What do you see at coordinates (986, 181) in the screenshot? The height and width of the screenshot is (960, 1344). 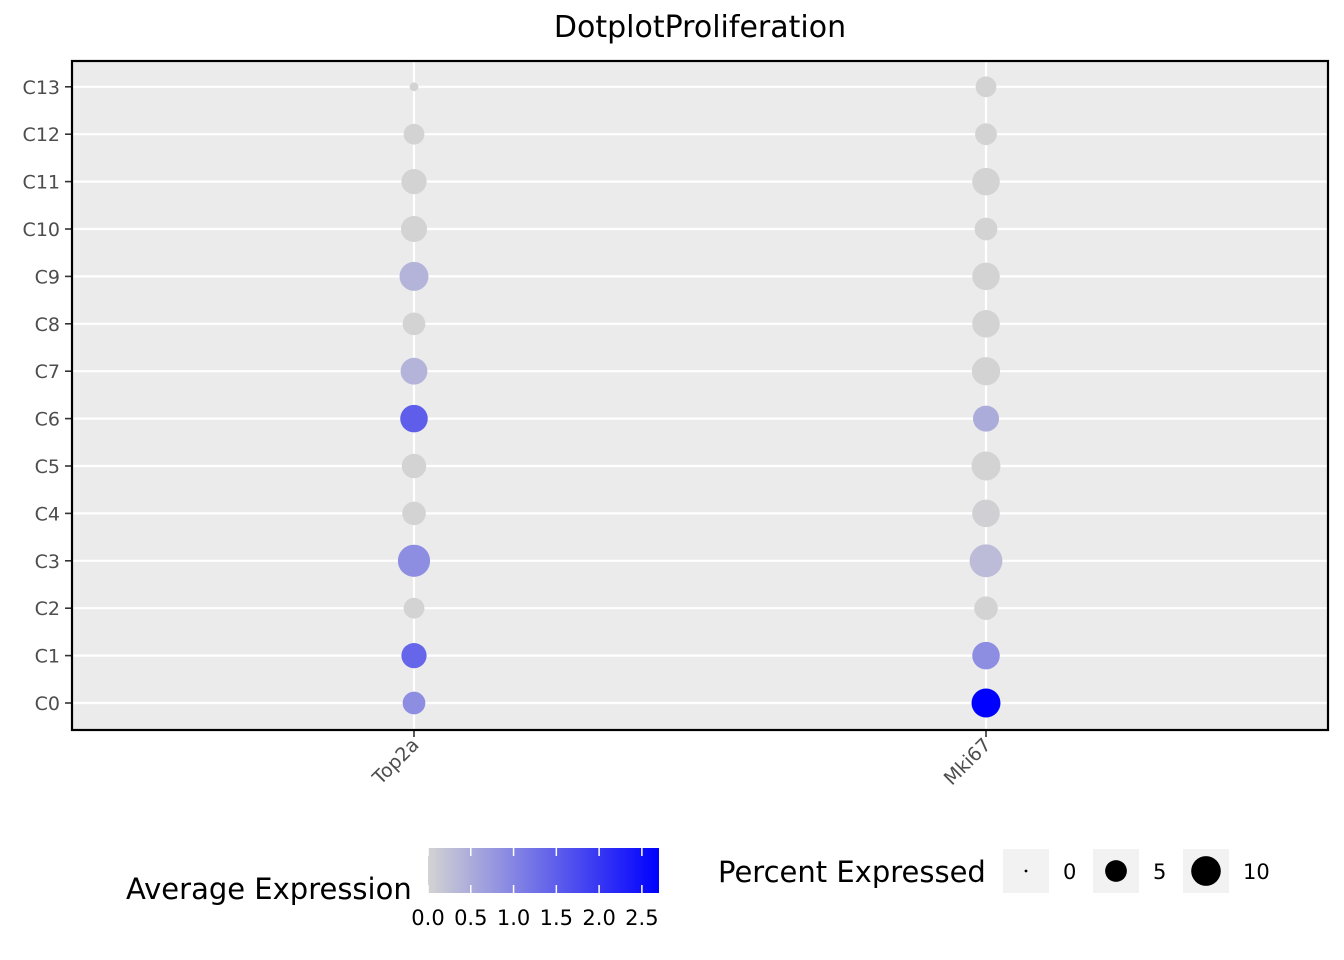 I see `dot-mki67-c11` at bounding box center [986, 181].